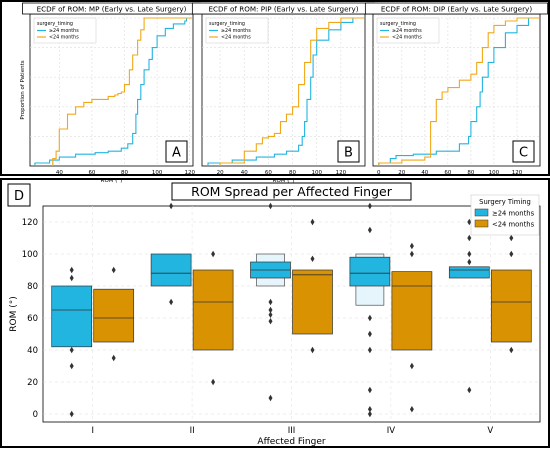 This screenshot has width=550, height=449. I want to click on x-tick-label: 0, so click(379, 173).